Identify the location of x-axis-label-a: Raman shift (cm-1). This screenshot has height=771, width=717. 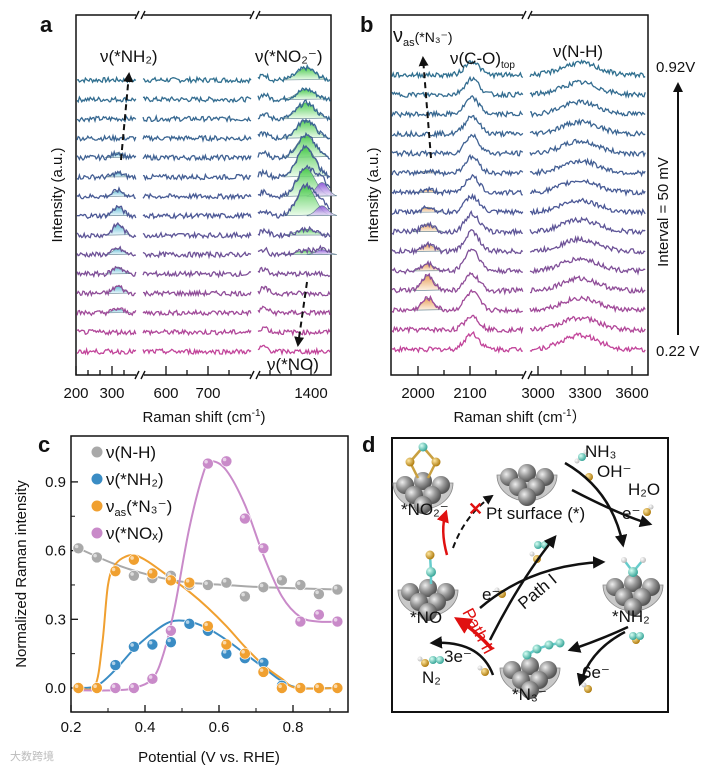
(203, 417).